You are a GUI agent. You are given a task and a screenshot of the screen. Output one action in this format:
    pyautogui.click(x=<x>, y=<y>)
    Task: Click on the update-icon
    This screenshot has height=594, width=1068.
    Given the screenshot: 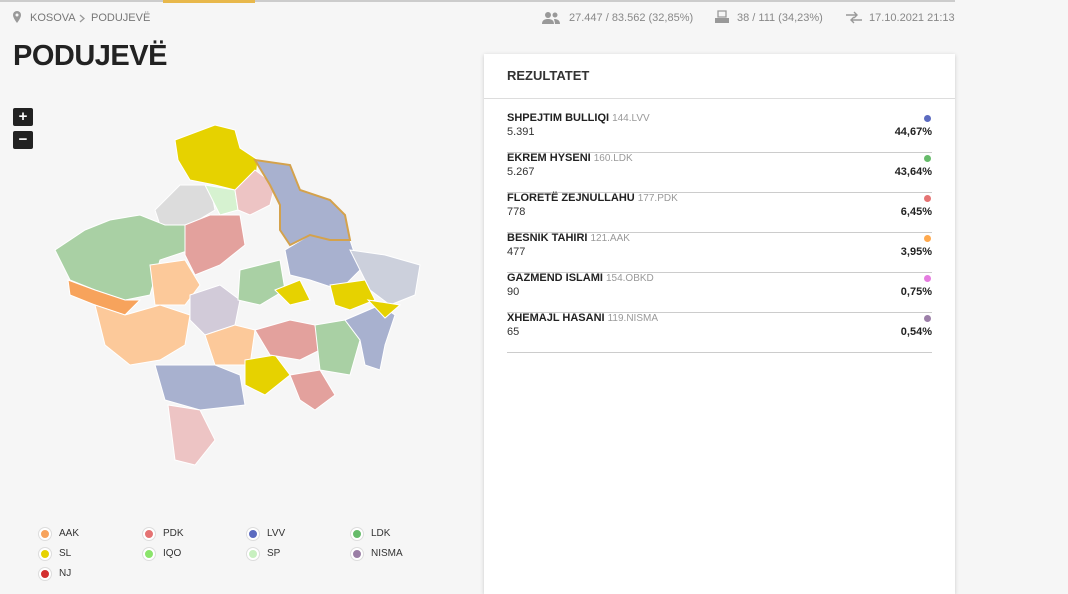 What is the action you would take?
    pyautogui.click(x=854, y=17)
    